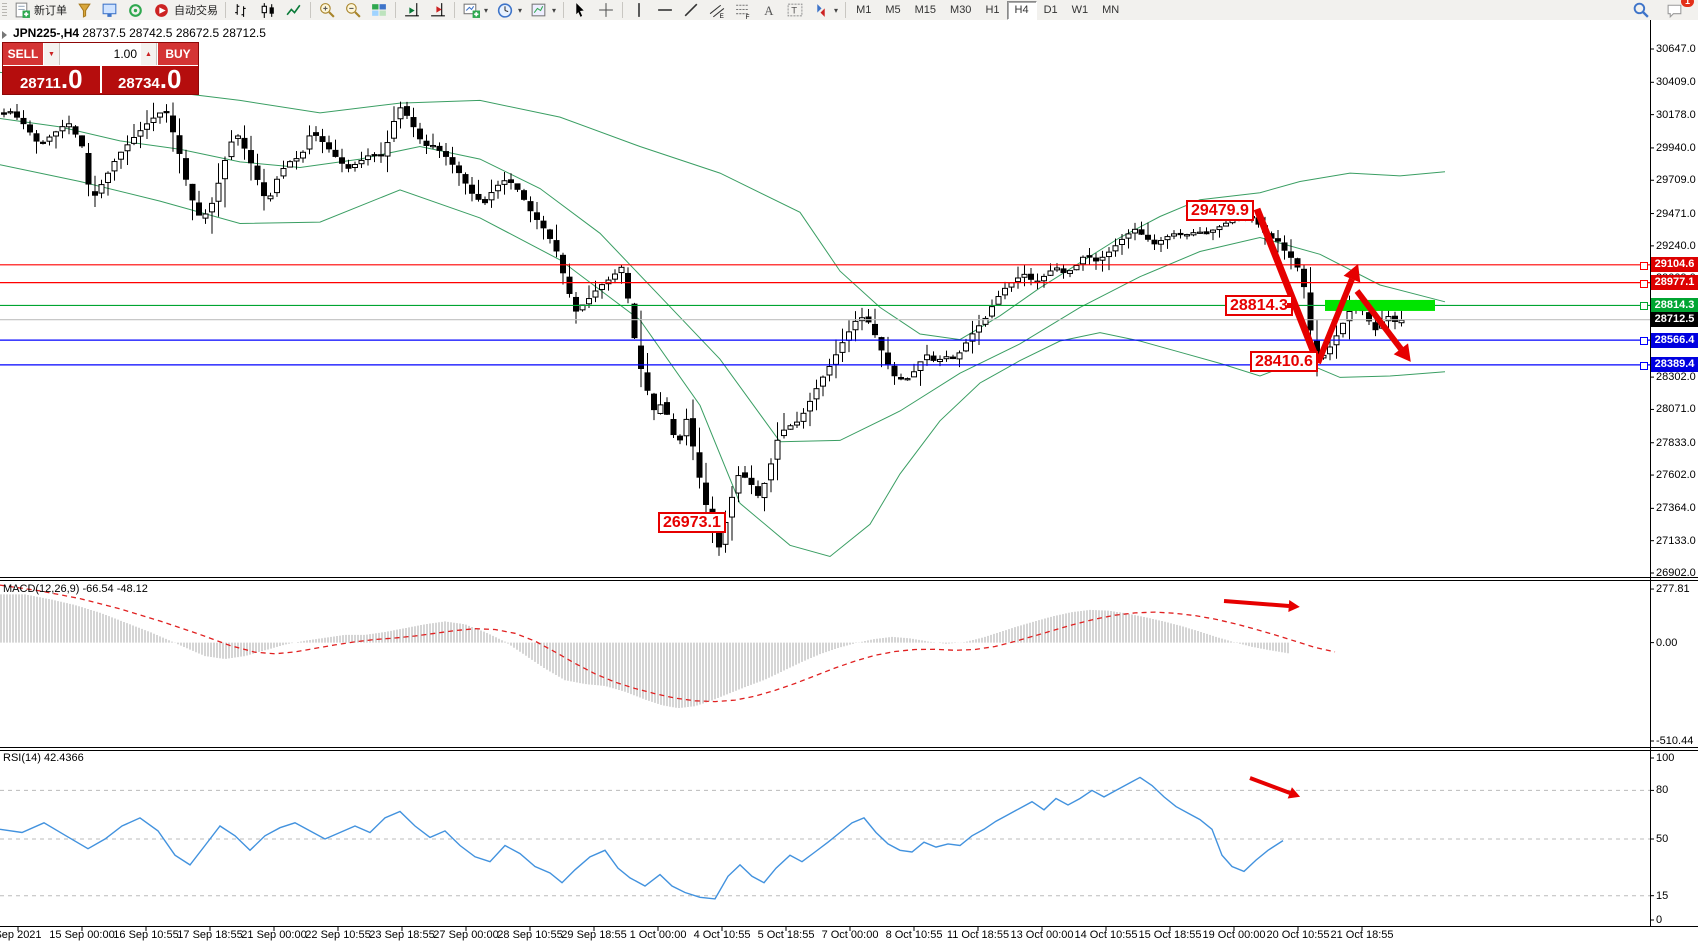  What do you see at coordinates (149, 54) in the screenshot?
I see `volume-increase-button: ▲` at bounding box center [149, 54].